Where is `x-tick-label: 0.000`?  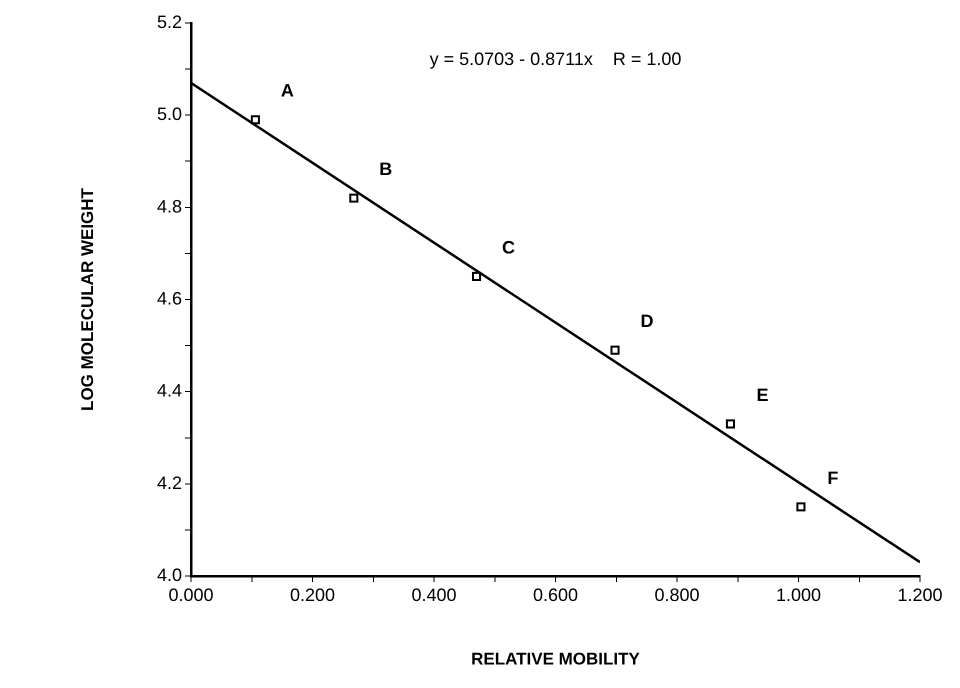
x-tick-label: 0.000 is located at coordinates (191, 594).